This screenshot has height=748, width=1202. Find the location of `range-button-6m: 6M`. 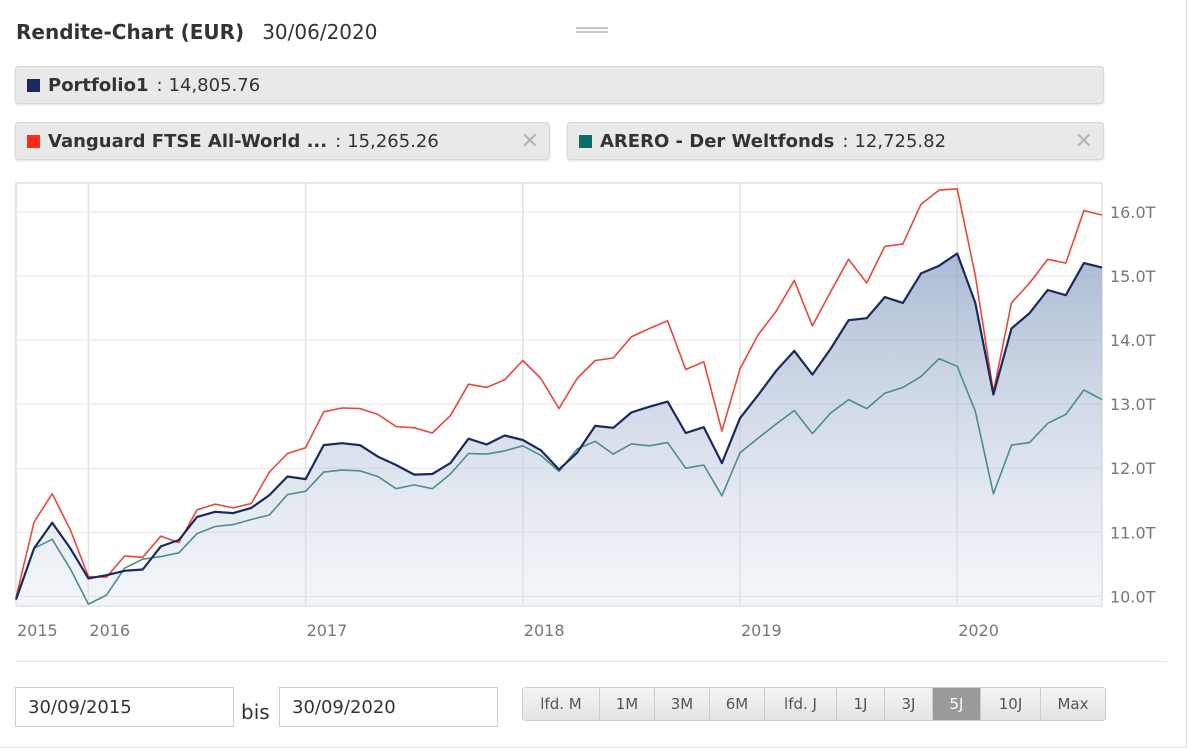

range-button-6m: 6M is located at coordinates (737, 704).